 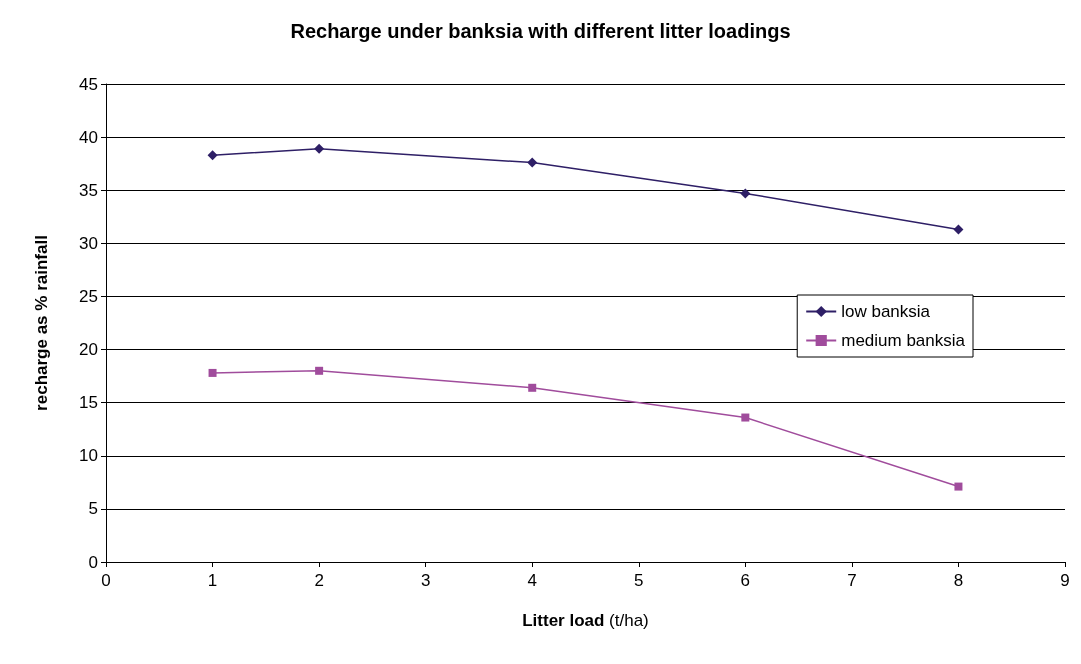 What do you see at coordinates (41, 323) in the screenshot?
I see `y-axis-title: recharge as % rainfall` at bounding box center [41, 323].